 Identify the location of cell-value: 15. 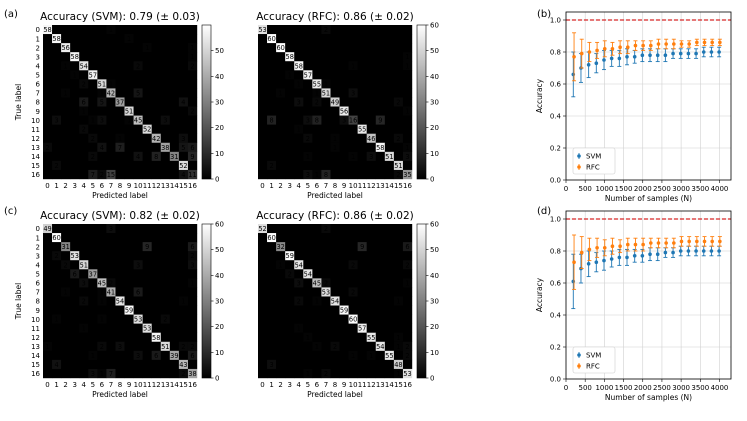
(111, 175).